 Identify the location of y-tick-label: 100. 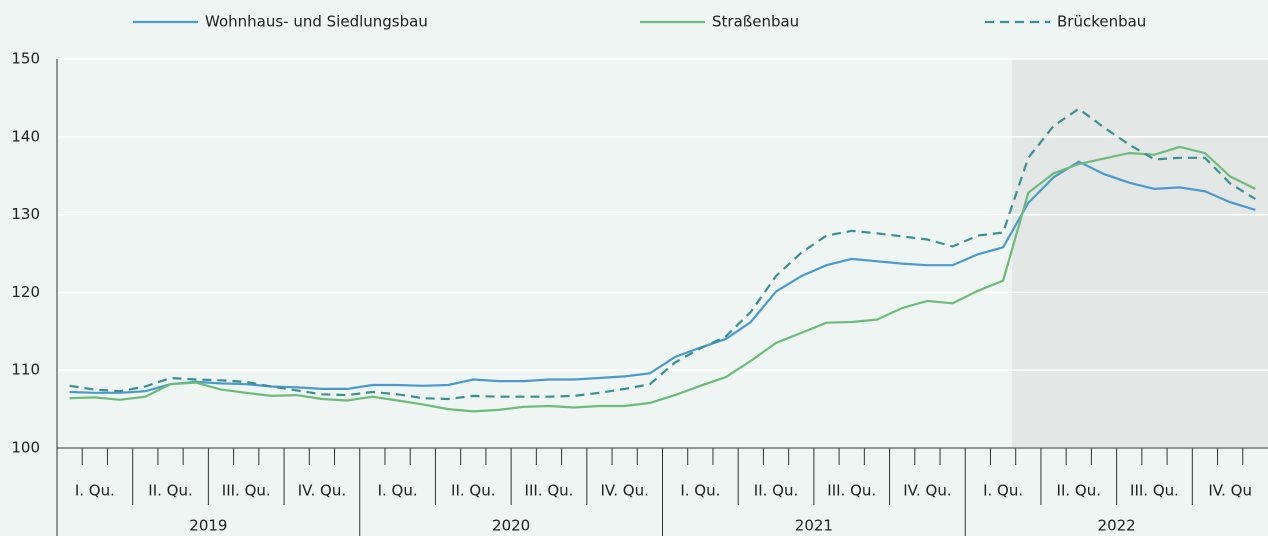
(25, 448).